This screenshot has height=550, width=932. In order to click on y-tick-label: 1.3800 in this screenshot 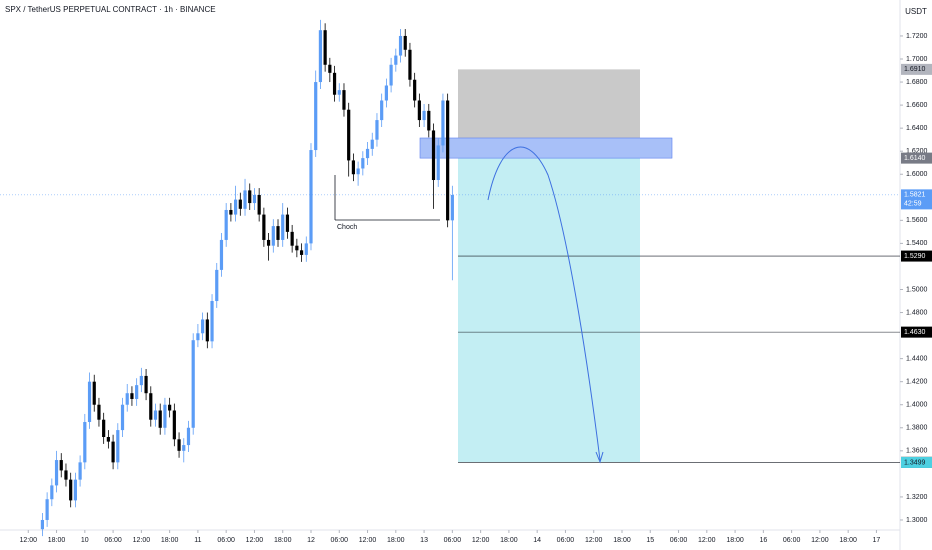, I will do `click(917, 428)`.